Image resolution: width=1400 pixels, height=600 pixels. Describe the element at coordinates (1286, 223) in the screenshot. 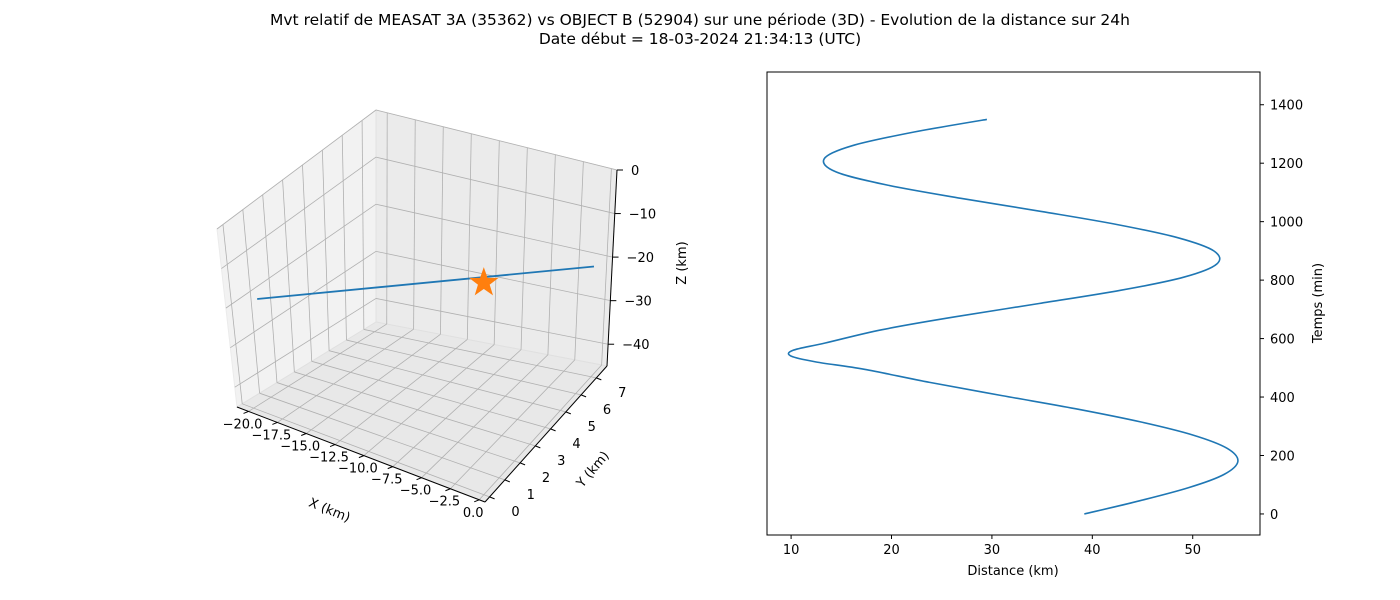

I see `distance-y-tick-label: 1000` at that location.